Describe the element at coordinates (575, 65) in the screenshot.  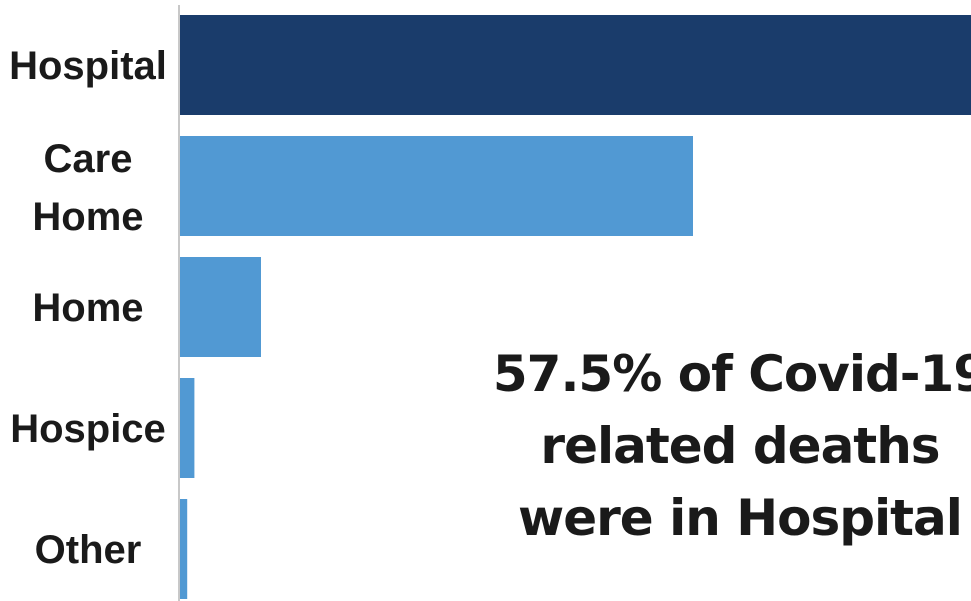
I see `bar-hospital` at that location.